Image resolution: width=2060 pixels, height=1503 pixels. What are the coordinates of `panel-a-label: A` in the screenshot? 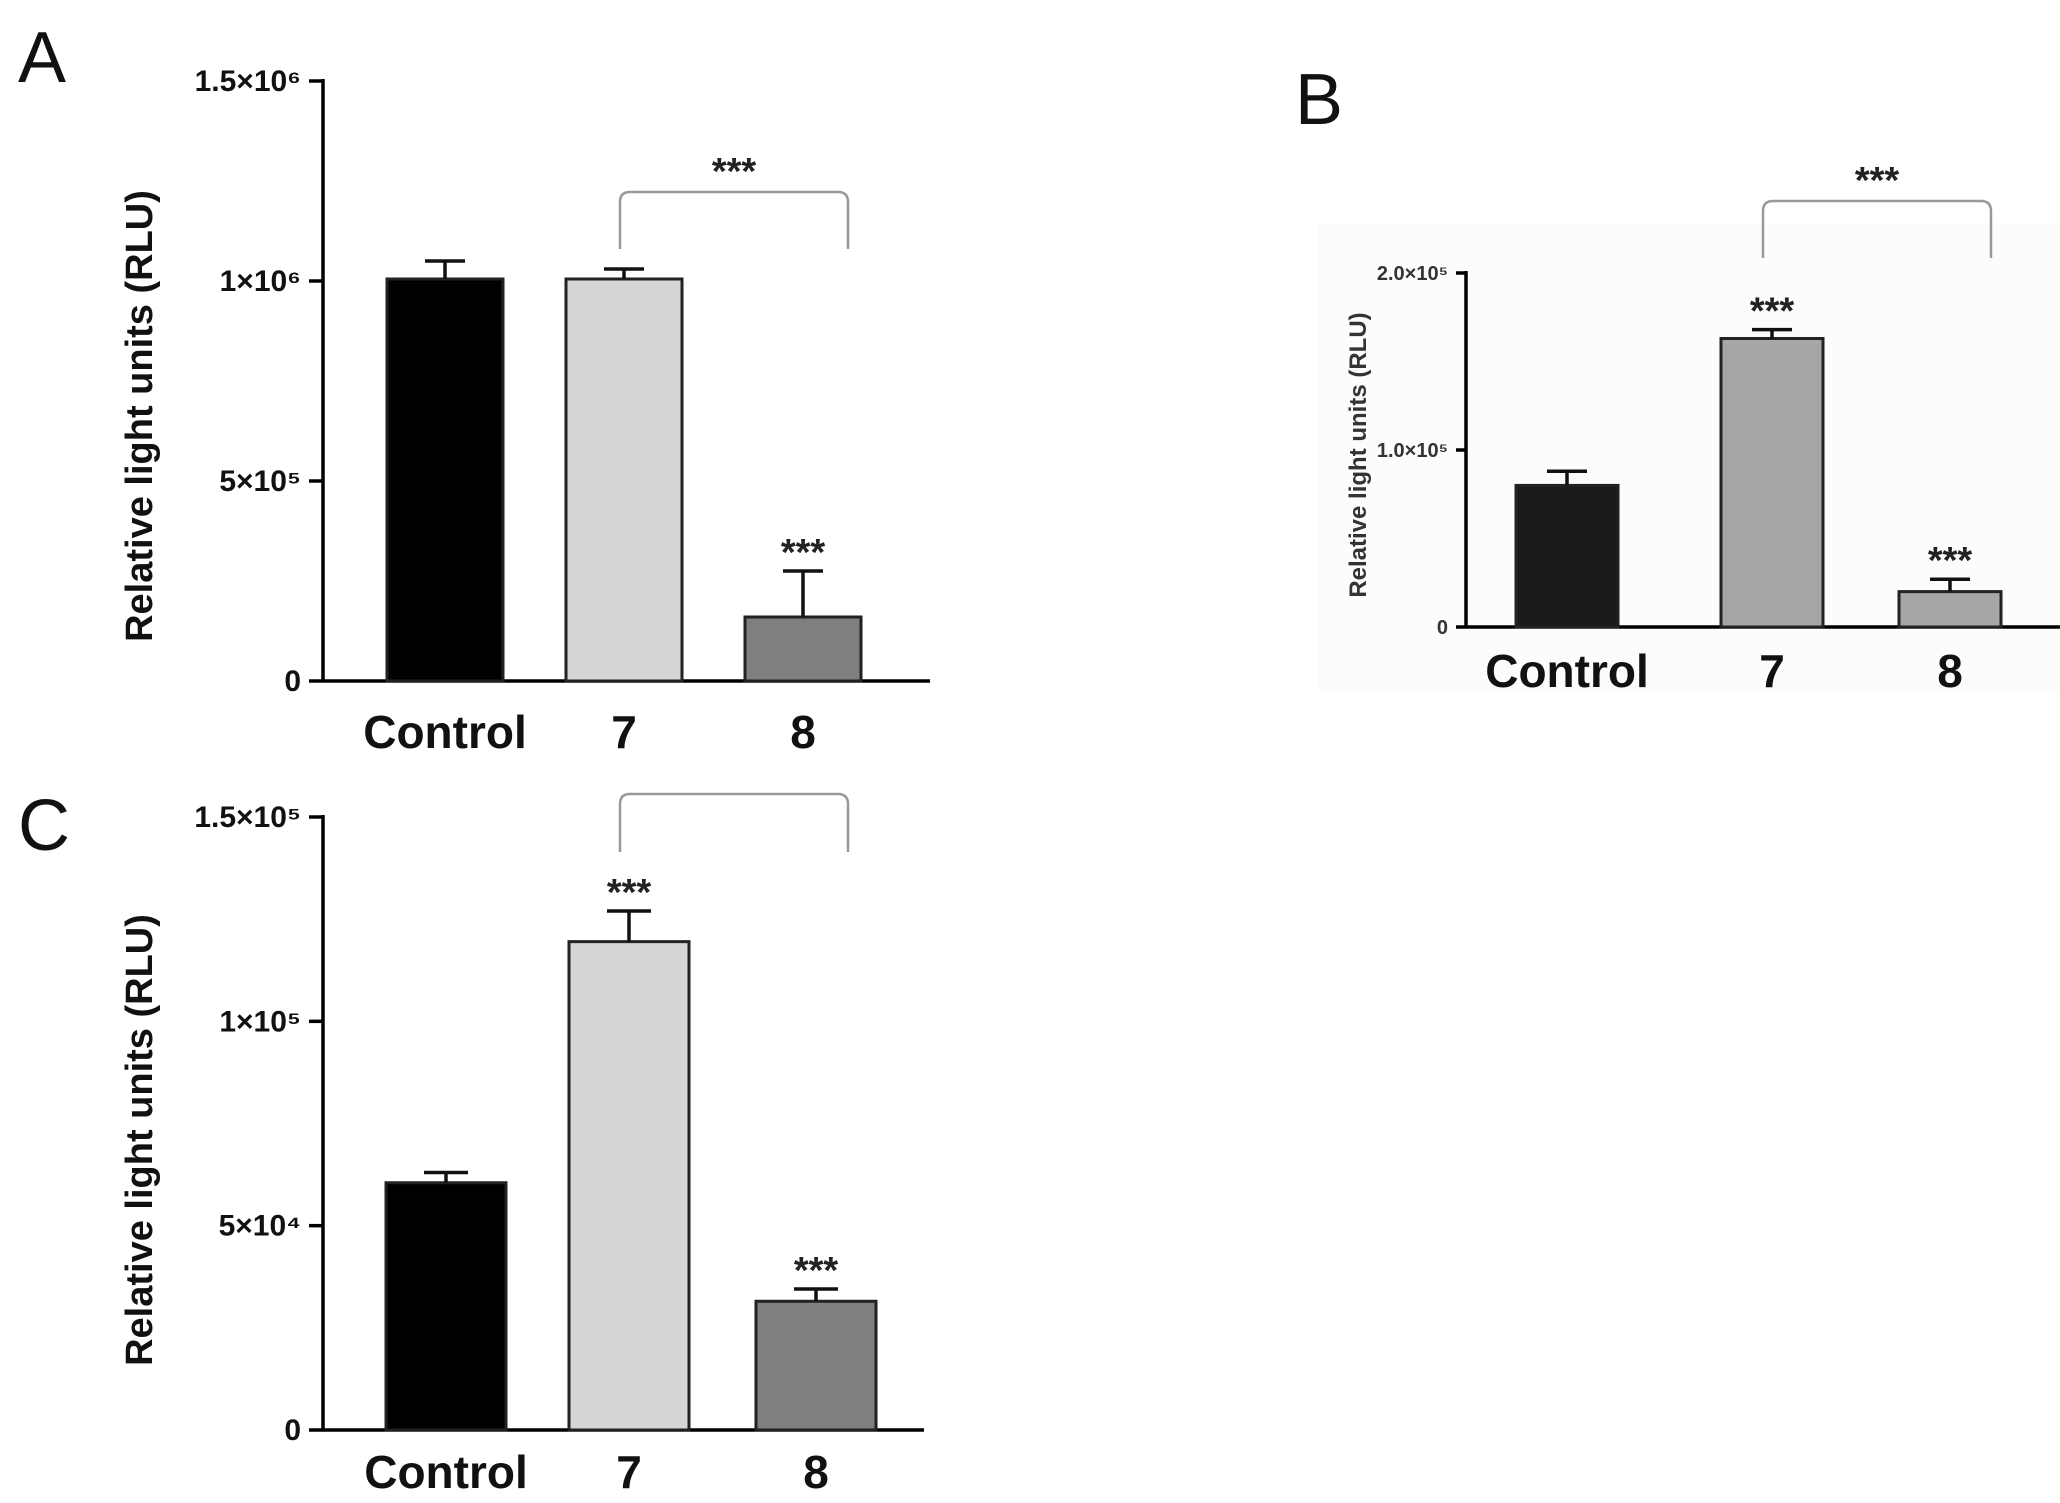 It's located at (42, 58).